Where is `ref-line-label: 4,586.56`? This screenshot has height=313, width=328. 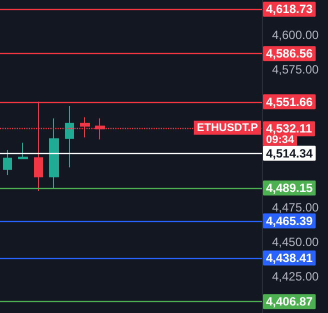
ref-line-label: 4,586.56 is located at coordinates (290, 53).